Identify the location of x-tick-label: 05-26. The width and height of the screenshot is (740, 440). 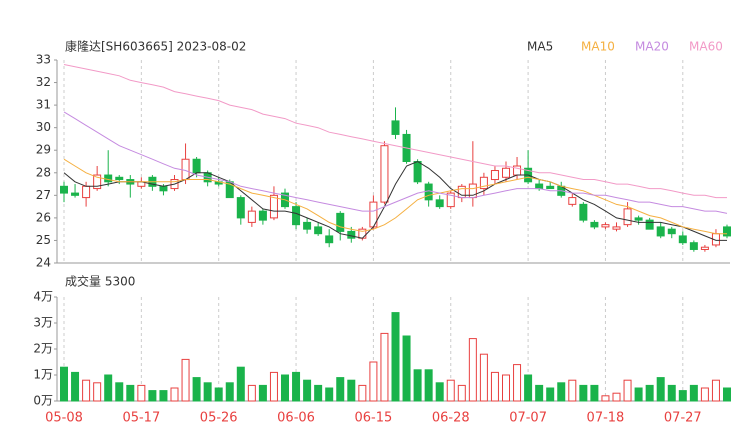
(219, 418).